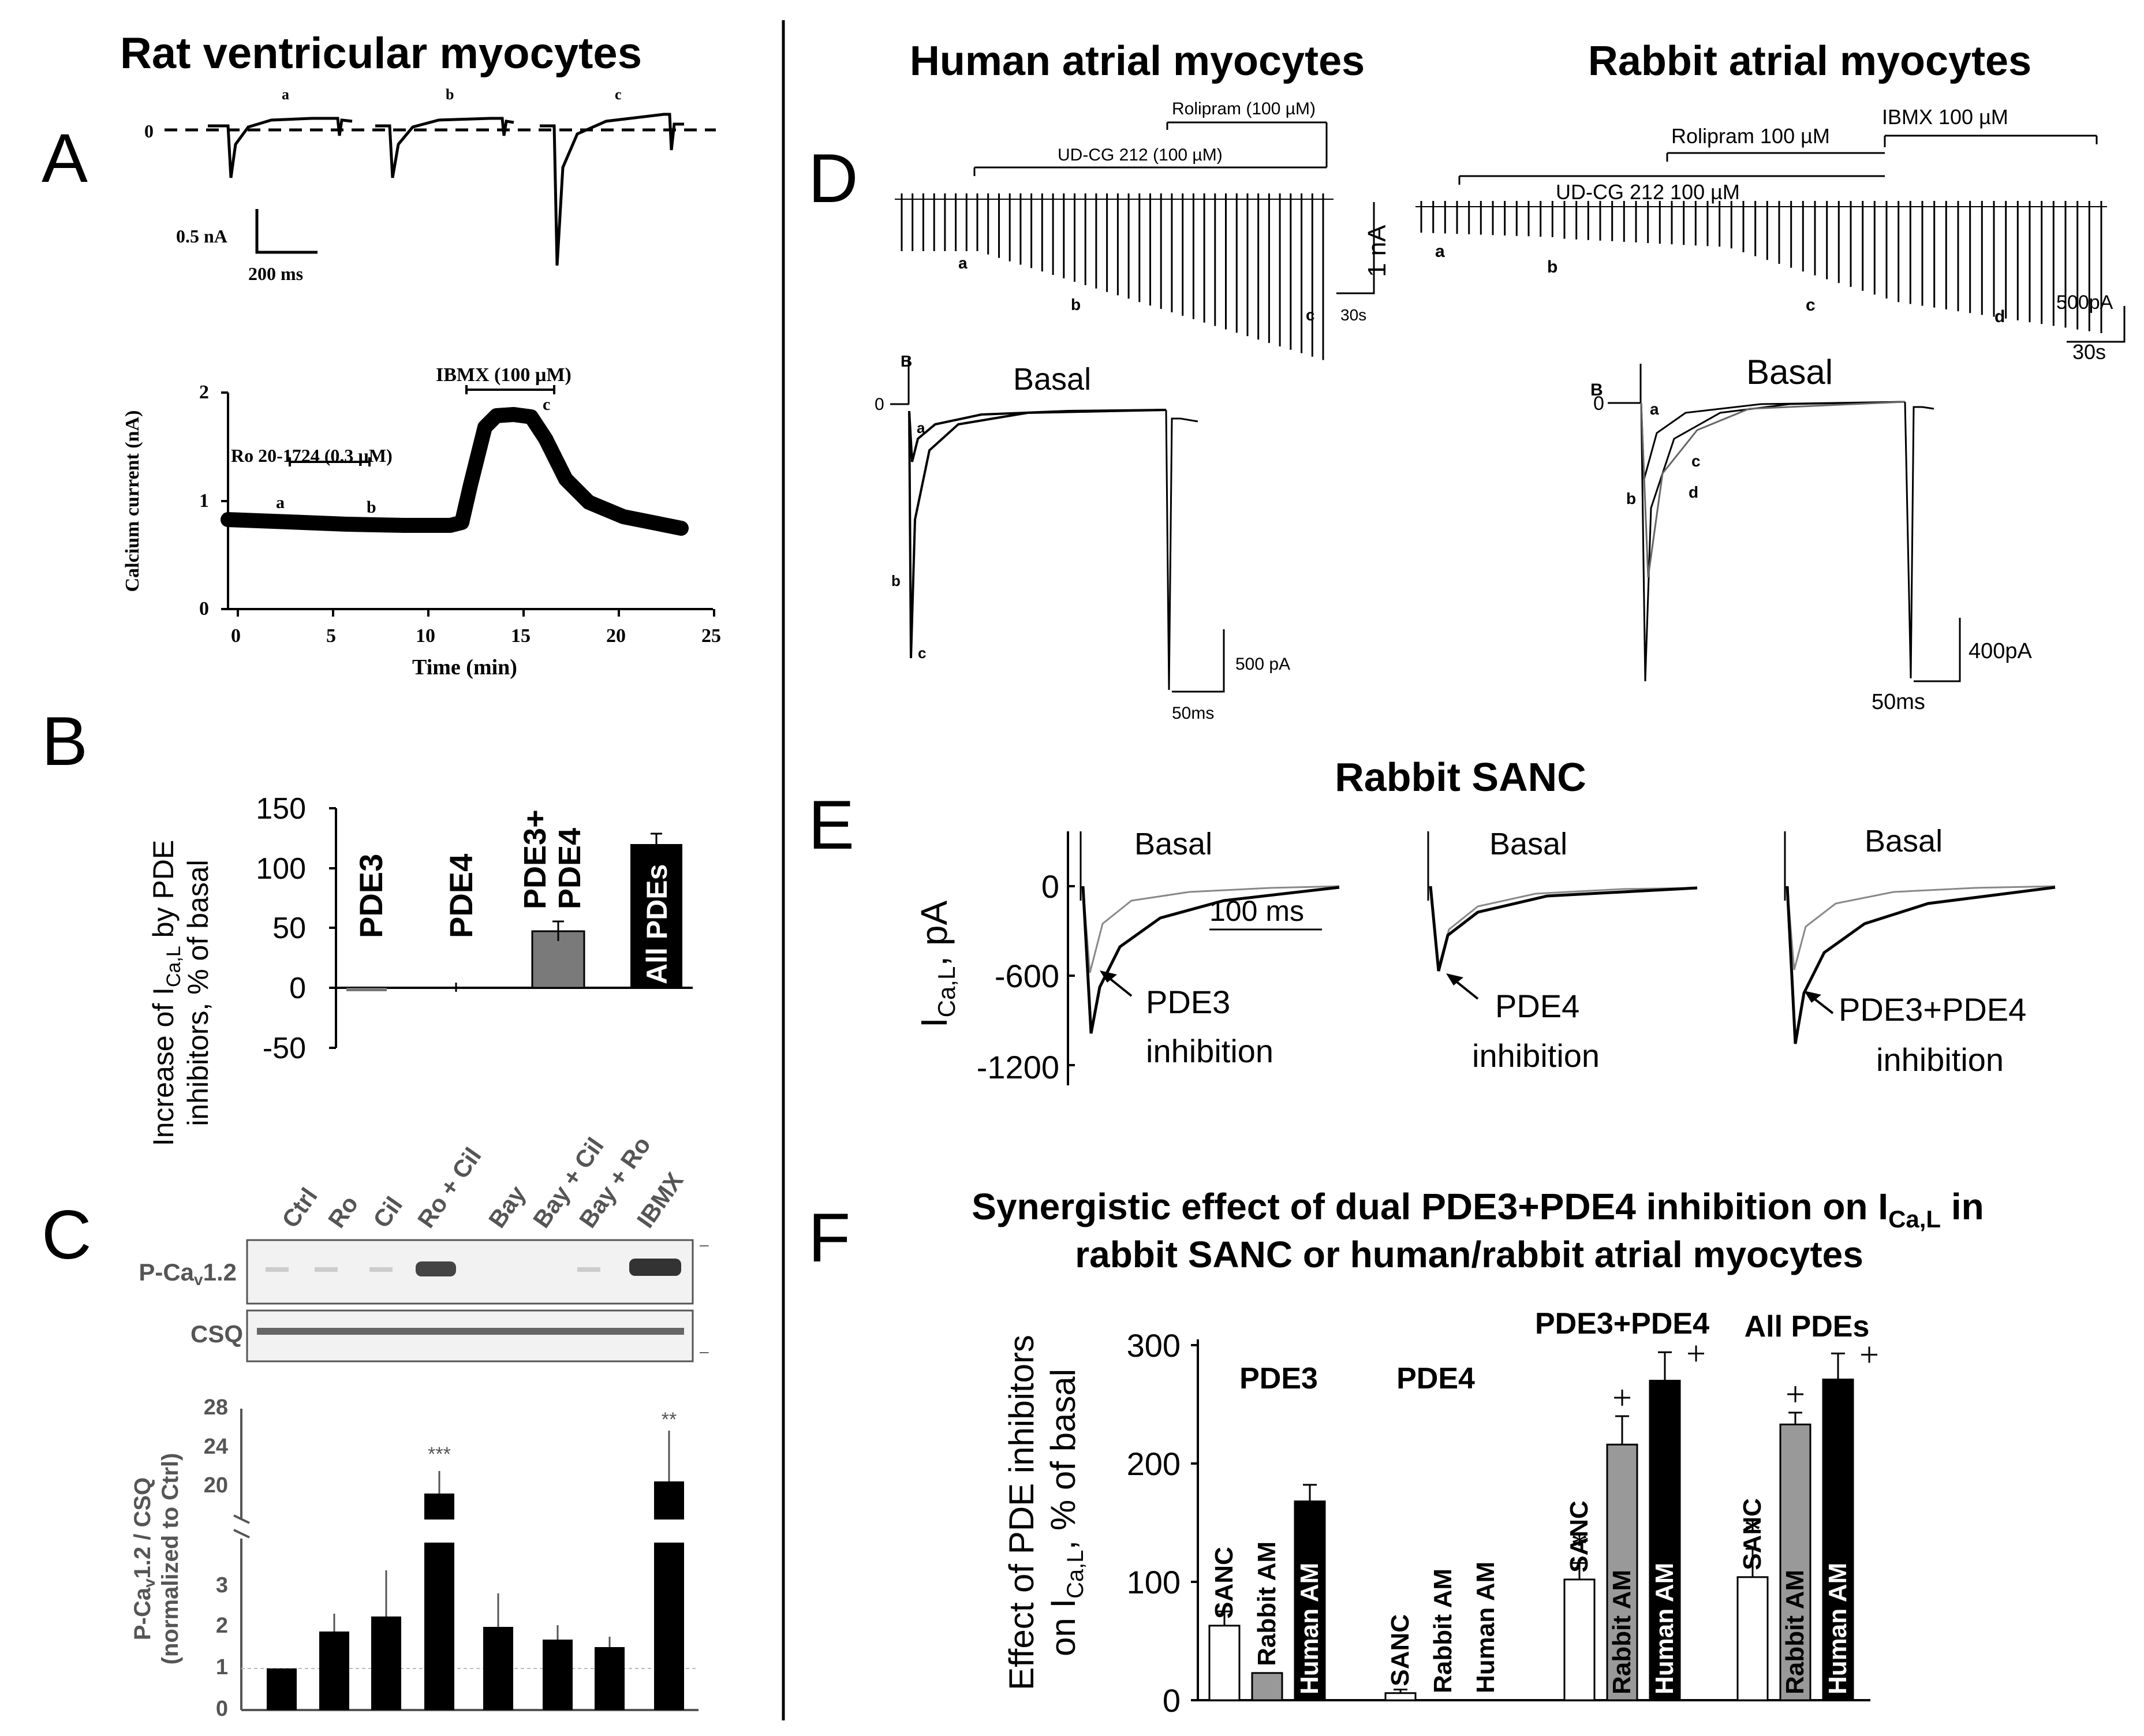 The width and height of the screenshot is (2144, 1736). I want to click on x-tick: 10, so click(425, 636).